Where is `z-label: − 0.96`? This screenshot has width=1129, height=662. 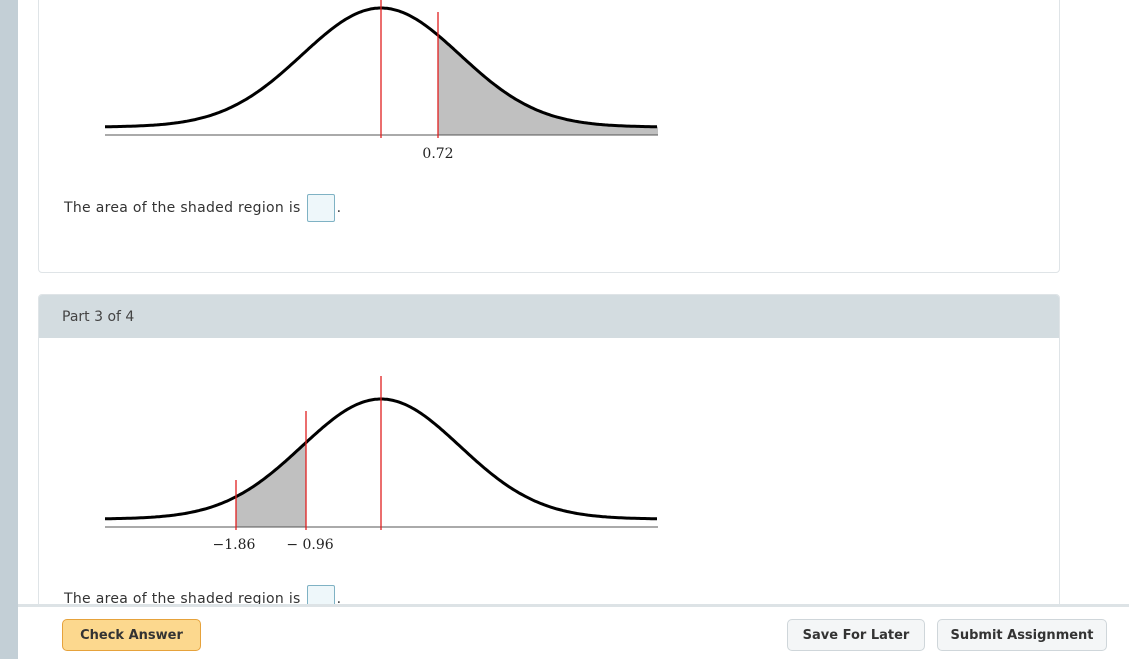
z-label: − 0.96 is located at coordinates (309, 545).